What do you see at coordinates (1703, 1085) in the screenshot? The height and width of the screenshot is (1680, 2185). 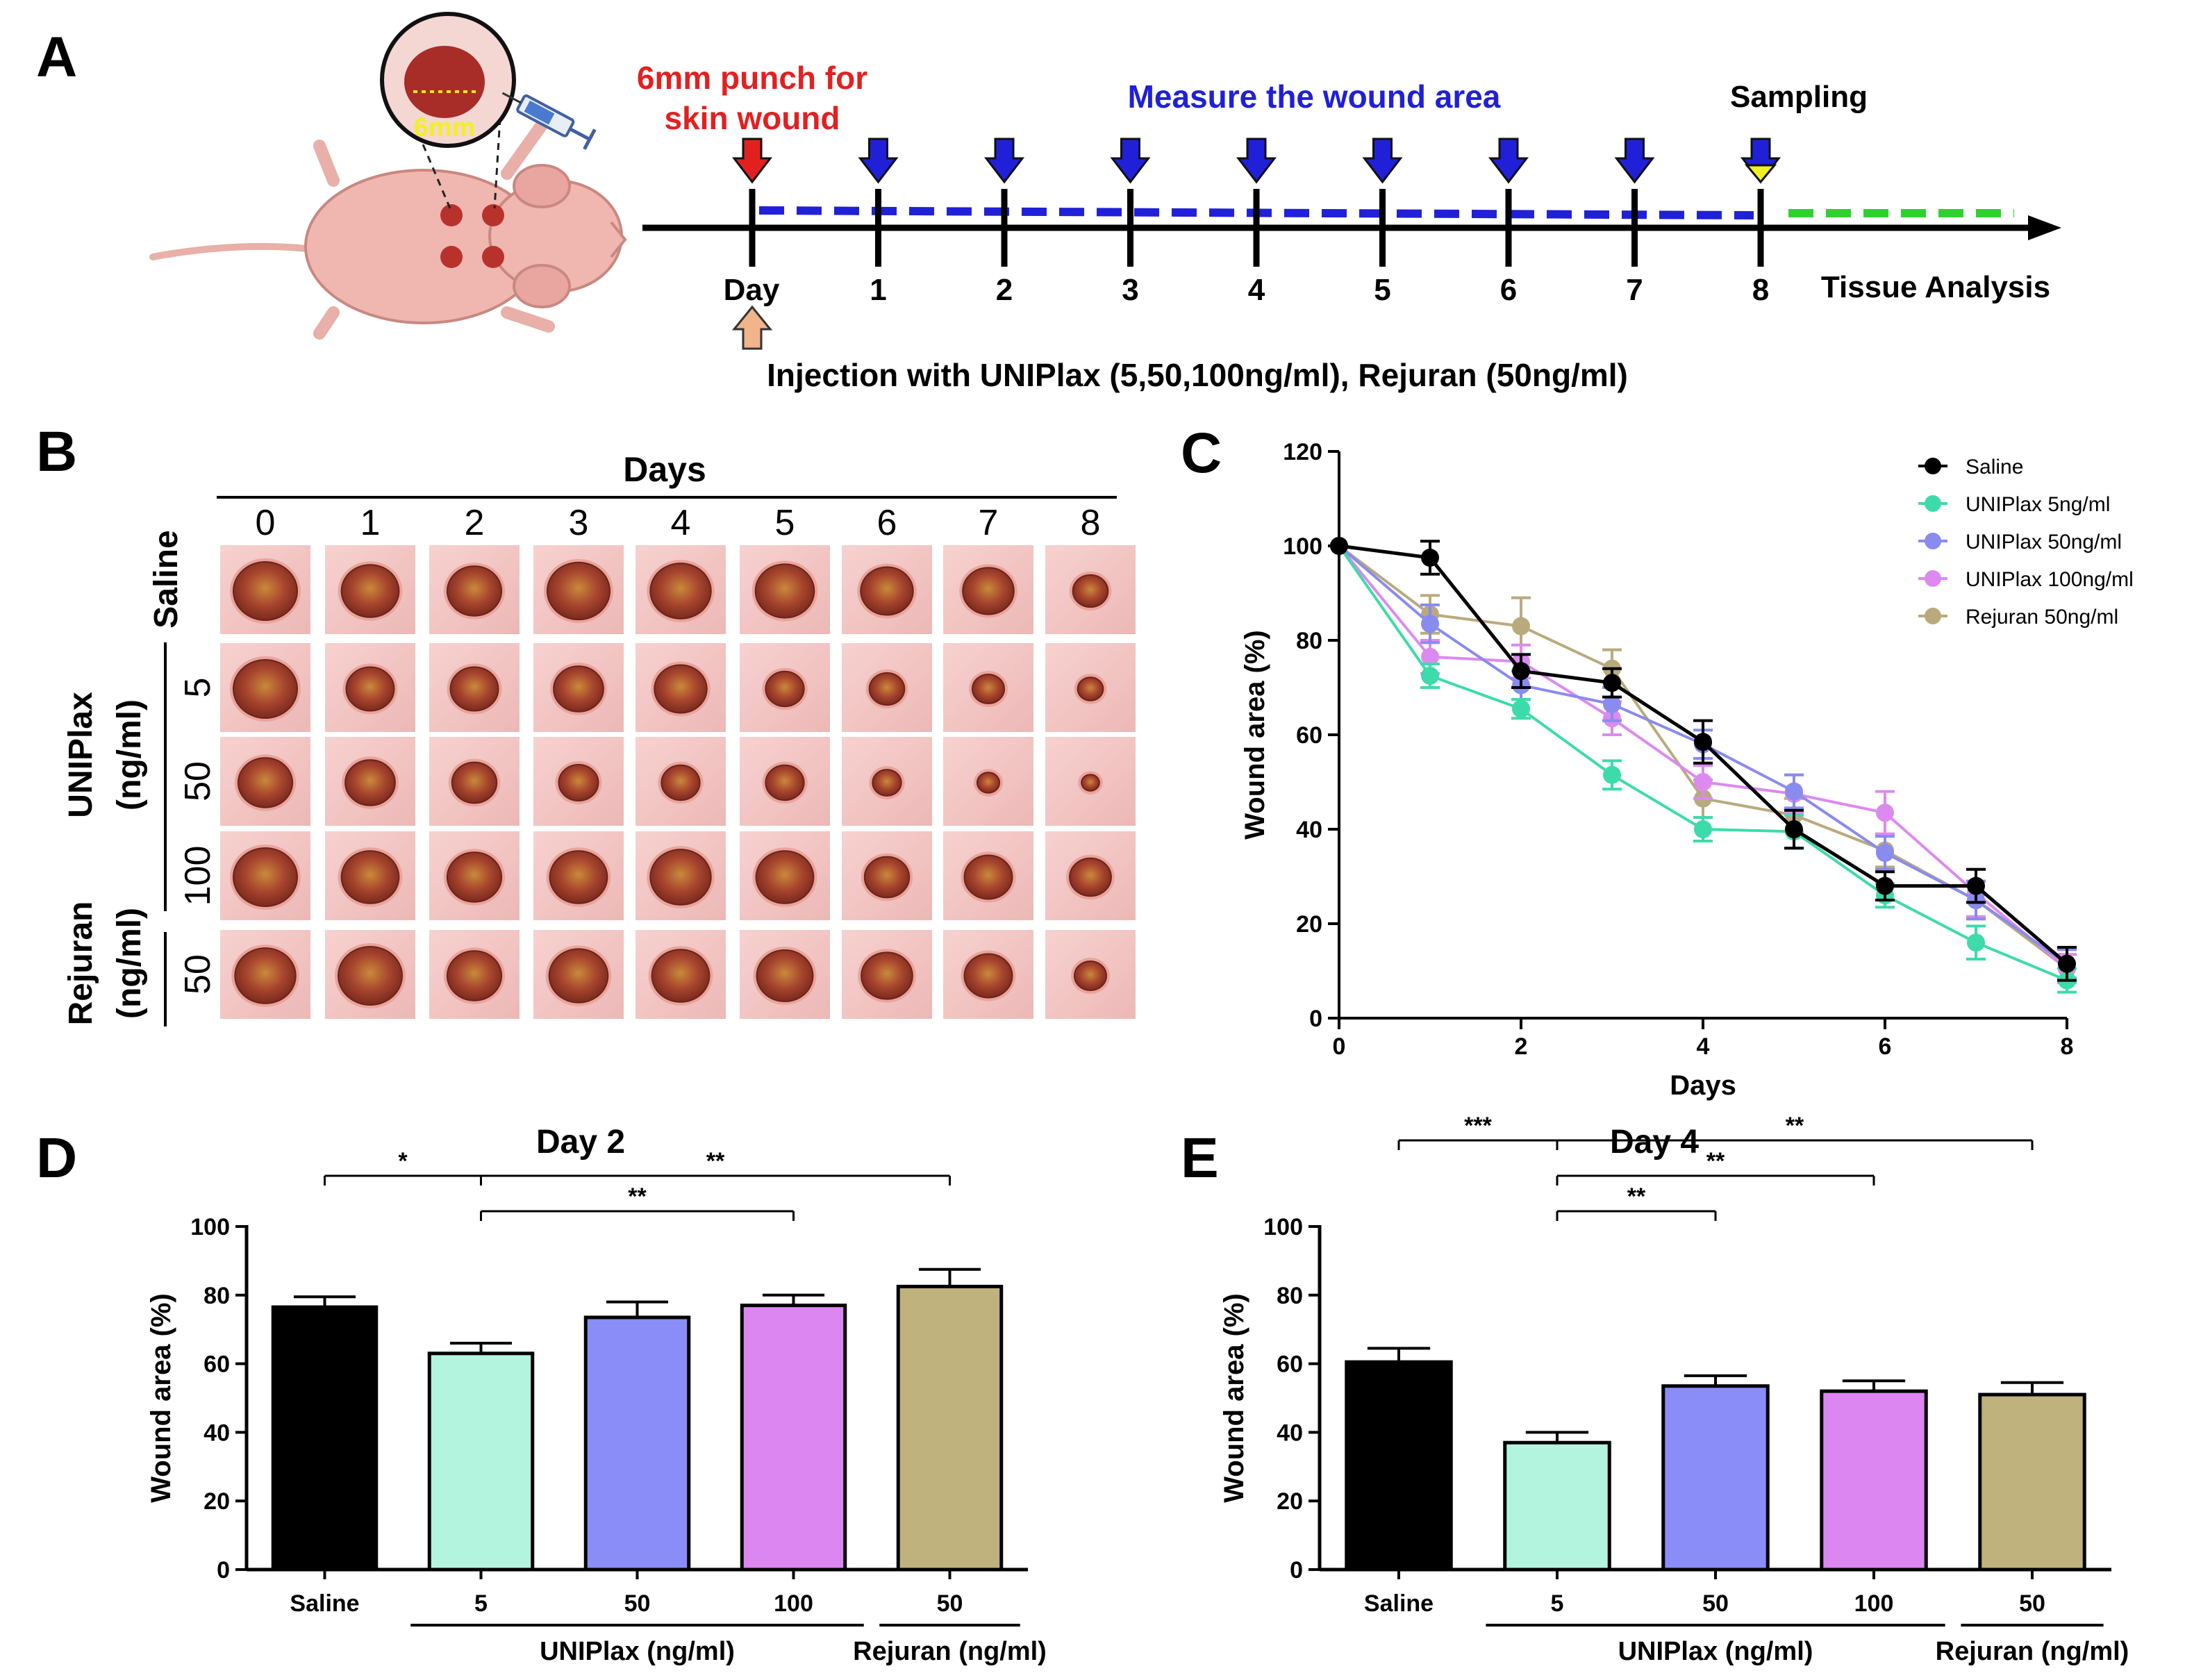 I see `x-axis-label: Days` at bounding box center [1703, 1085].